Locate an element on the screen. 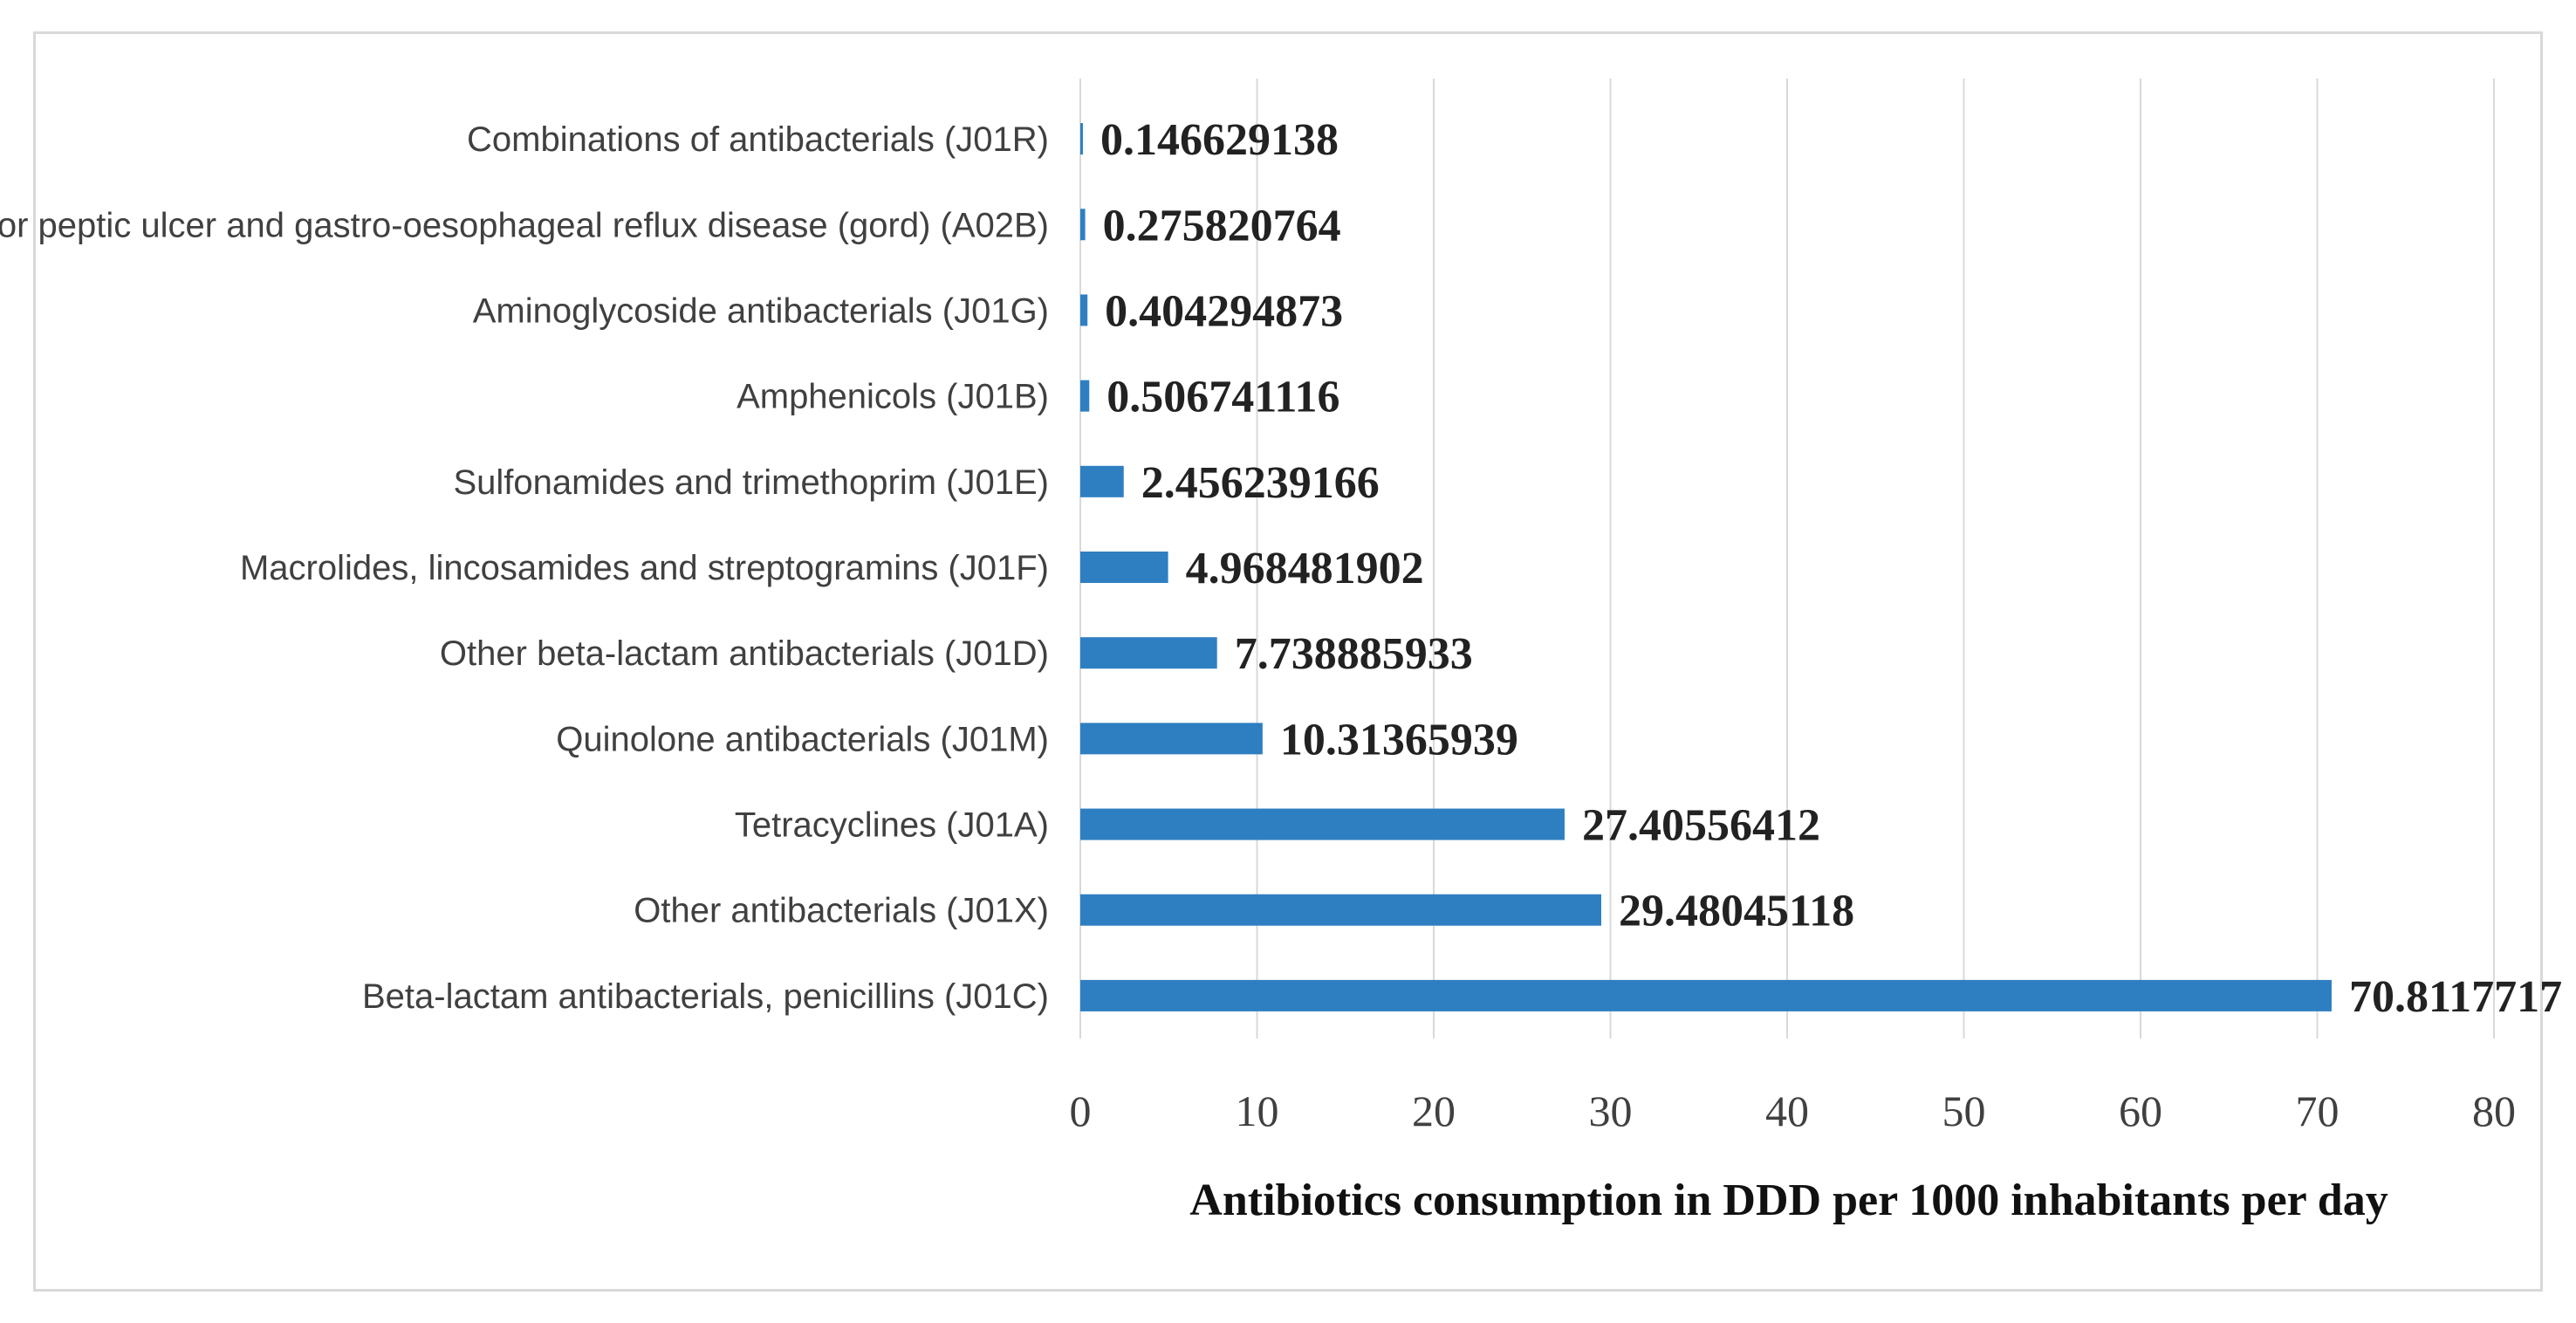  x-tick-label: 10 is located at coordinates (1257, 1111).